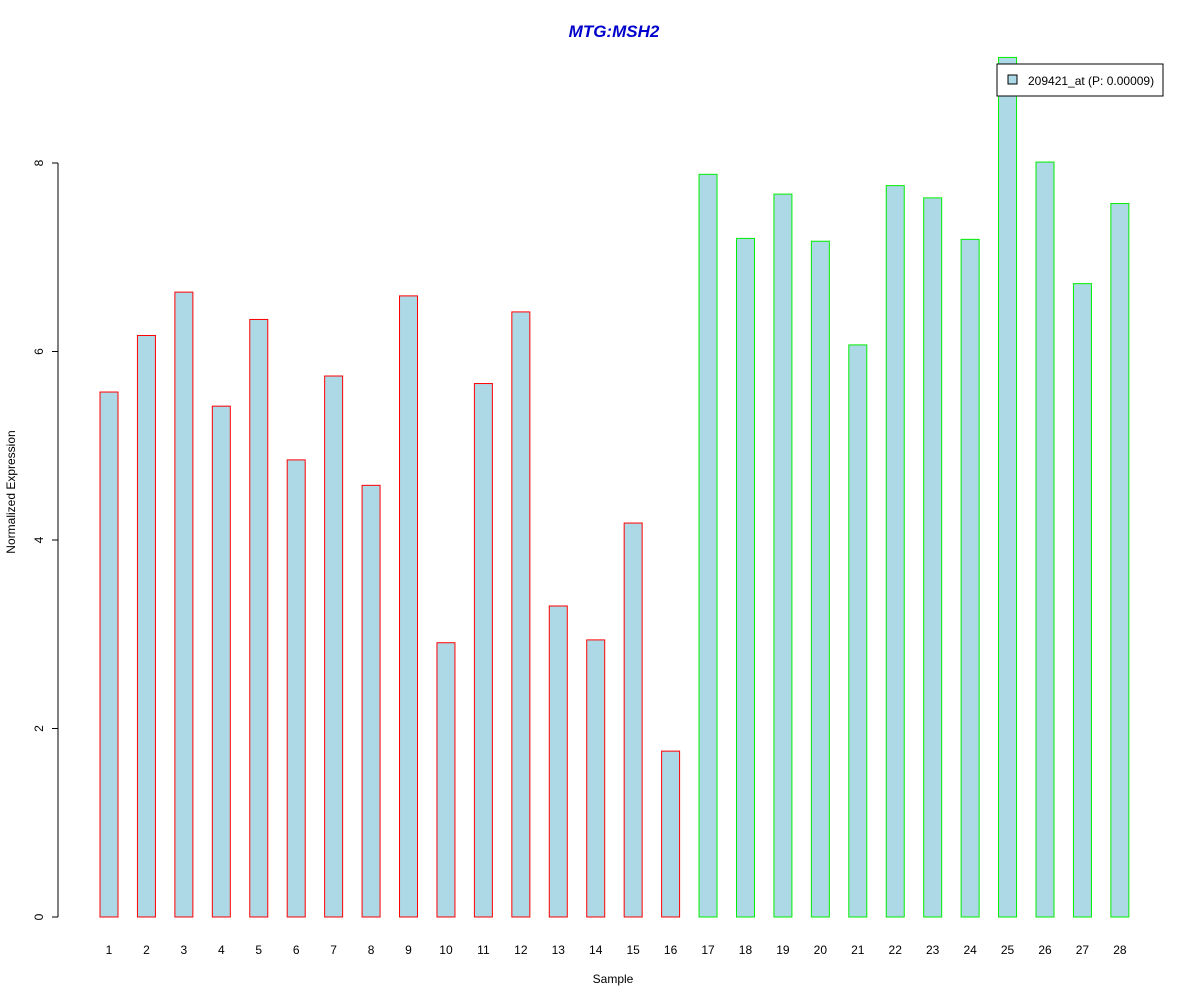 The width and height of the screenshot is (1200, 1000). What do you see at coordinates (1012, 79) in the screenshot?
I see `legend-swatch` at bounding box center [1012, 79].